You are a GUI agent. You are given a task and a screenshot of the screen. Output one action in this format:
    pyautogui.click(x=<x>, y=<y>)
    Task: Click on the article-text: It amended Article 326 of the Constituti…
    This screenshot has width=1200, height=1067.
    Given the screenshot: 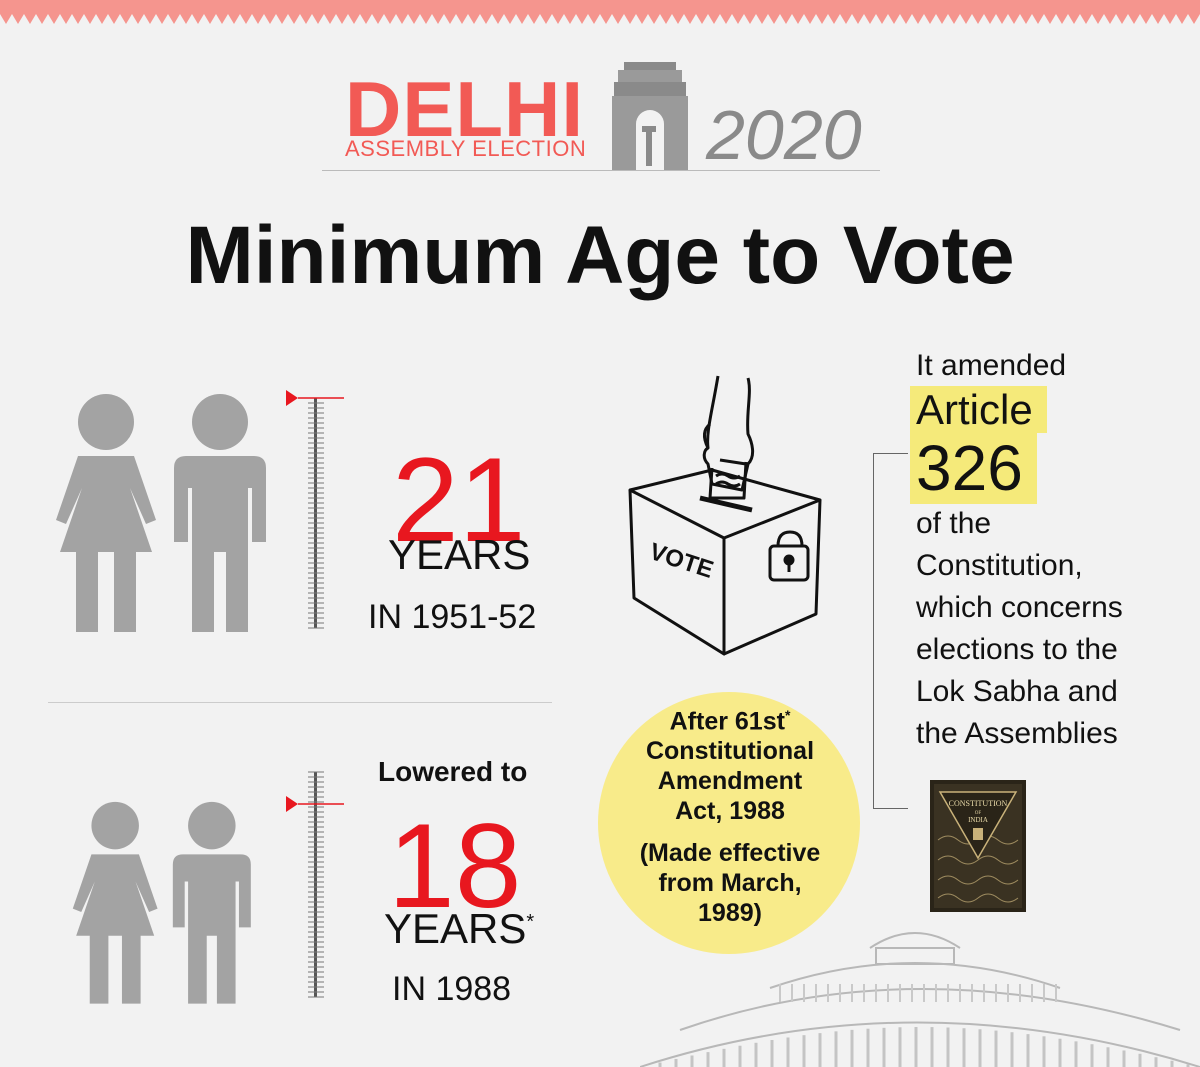 What is the action you would take?
    pyautogui.click(x=1016, y=550)
    